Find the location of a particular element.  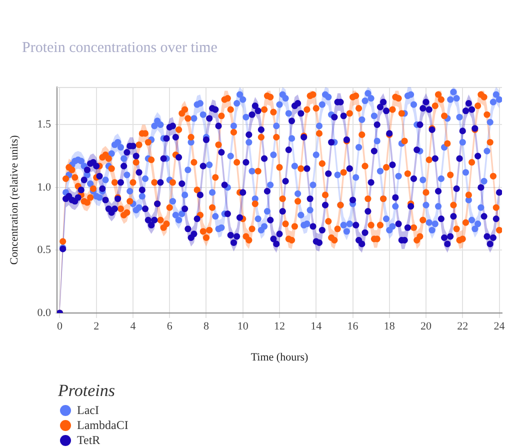

x-tick-label: 10 is located at coordinates (243, 326).